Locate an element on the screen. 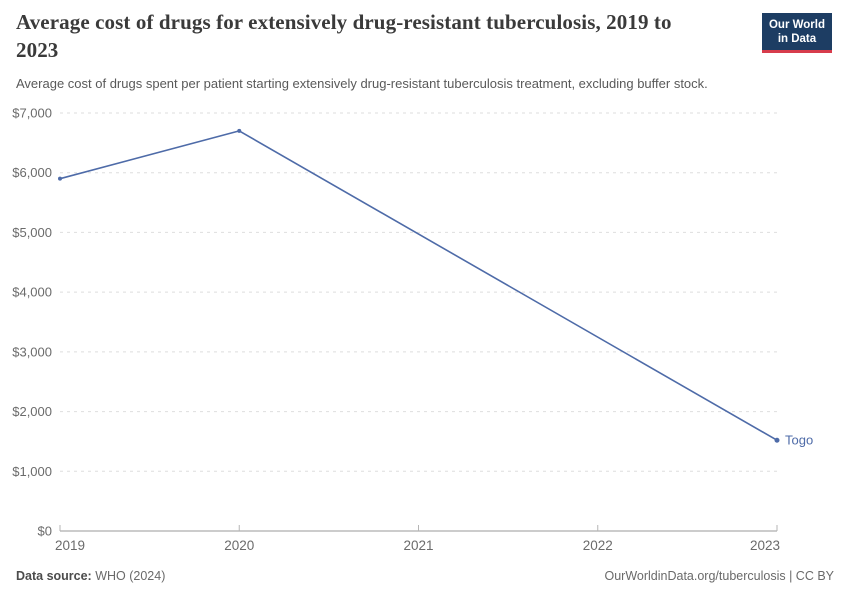 The width and height of the screenshot is (850, 600). data-source-value: WHO (2024) is located at coordinates (130, 576).